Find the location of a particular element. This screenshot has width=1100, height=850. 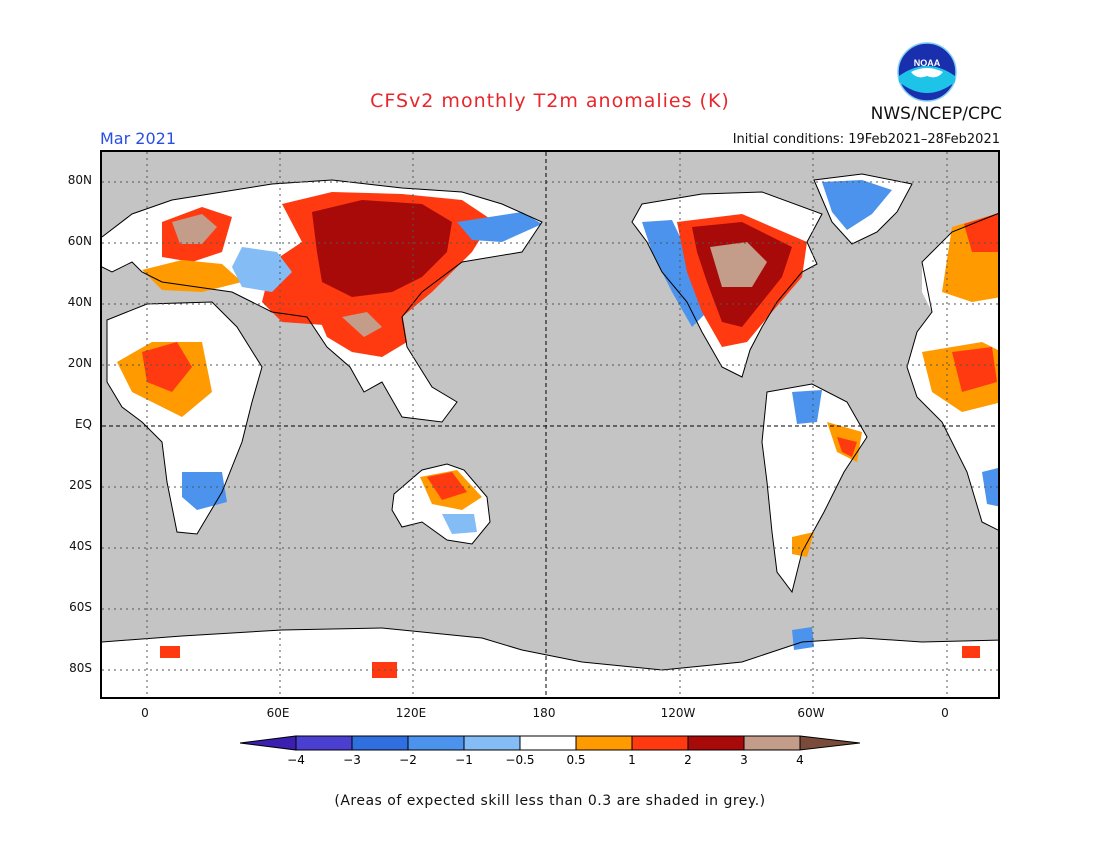

anomaly-russia-cold is located at coordinates (262, 269).